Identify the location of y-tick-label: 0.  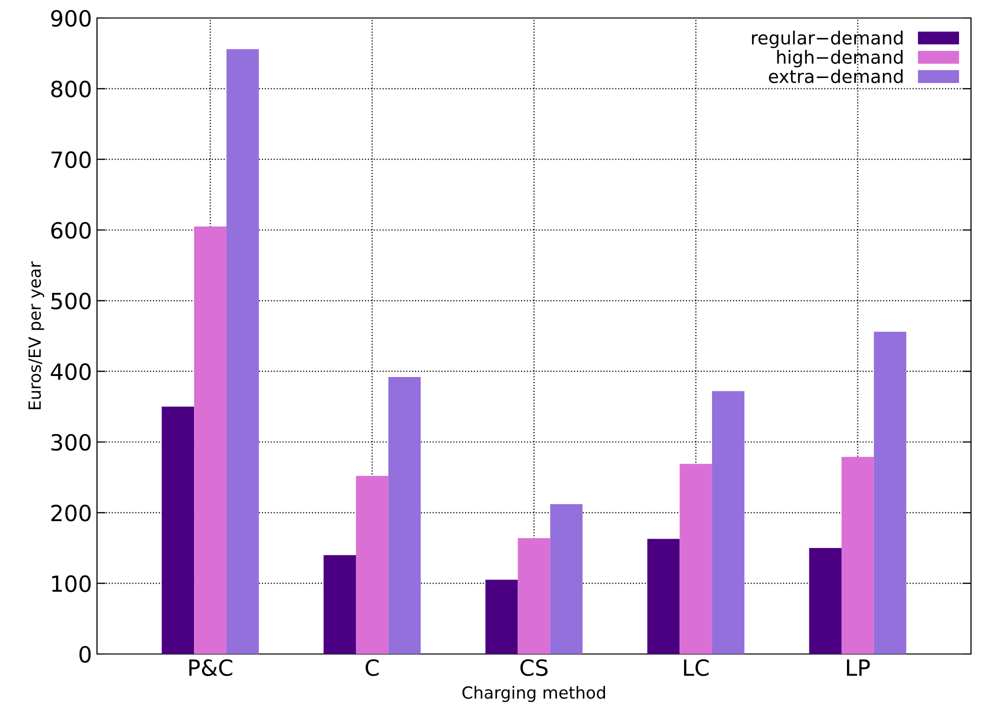
(85, 654).